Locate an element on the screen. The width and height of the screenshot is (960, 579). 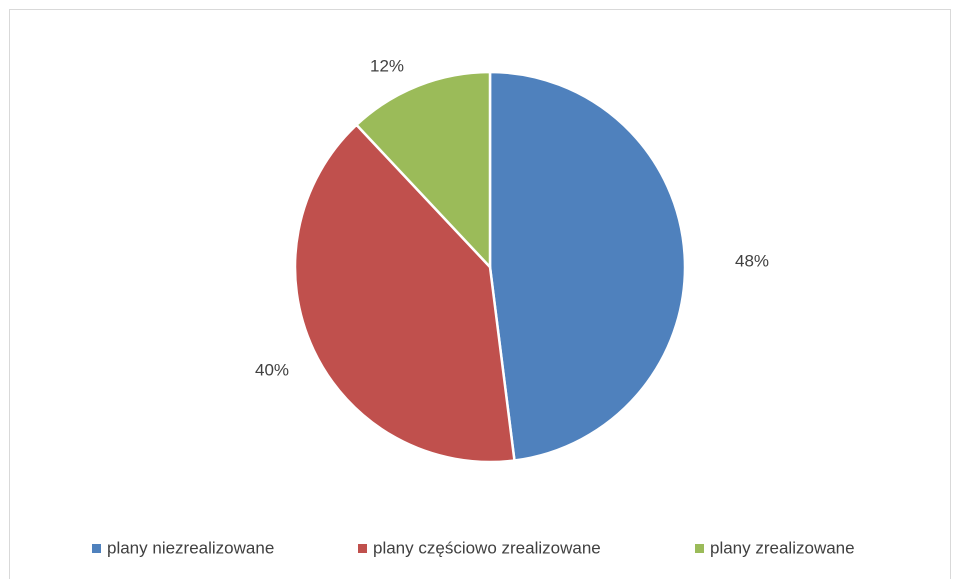
legend-label-2: plany częściowo zrealizowane is located at coordinates (487, 547).